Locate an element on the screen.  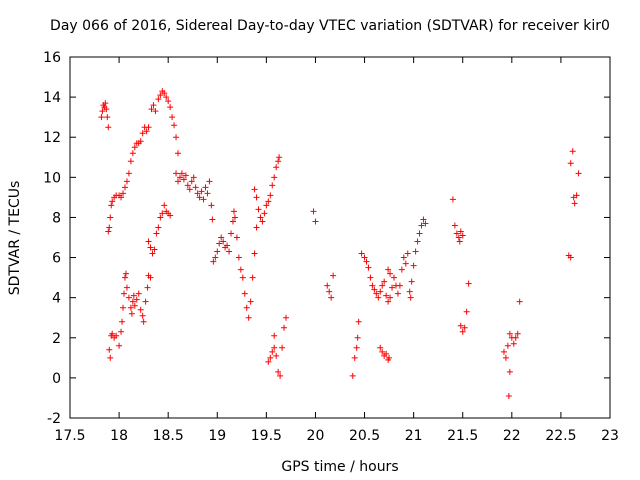
y-tick-label: -2 is located at coordinates (54, 419).